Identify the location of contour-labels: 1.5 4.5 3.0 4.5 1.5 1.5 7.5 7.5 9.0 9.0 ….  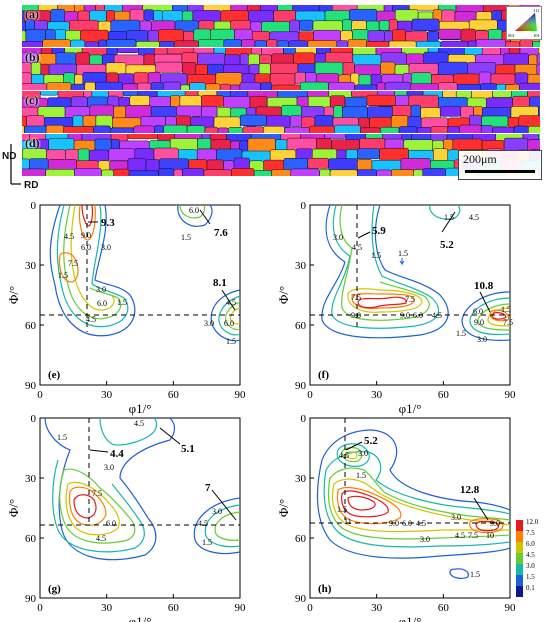
(423, 278).